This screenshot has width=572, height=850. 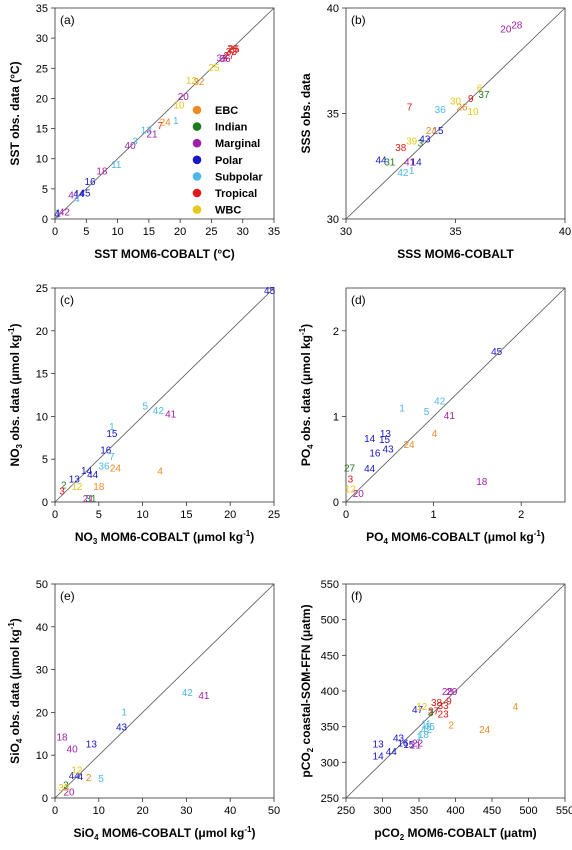 What do you see at coordinates (455, 395) in the screenshot?
I see `one-to-one-line` at bounding box center [455, 395].